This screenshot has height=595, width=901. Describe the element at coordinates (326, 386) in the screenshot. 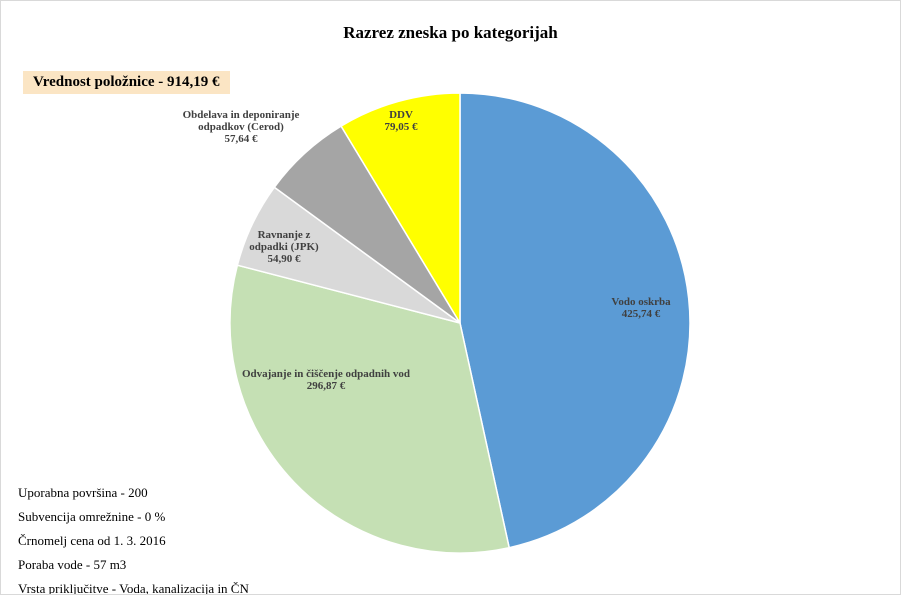

I see `value-label: 296,87 €` at that location.